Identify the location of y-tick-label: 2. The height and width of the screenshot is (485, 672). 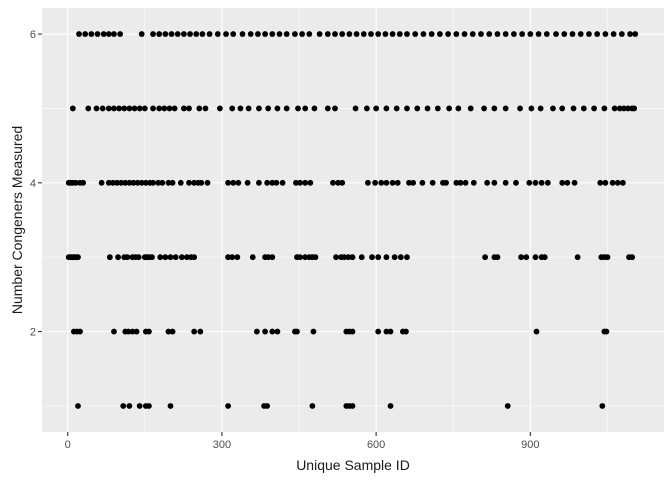
(33, 333).